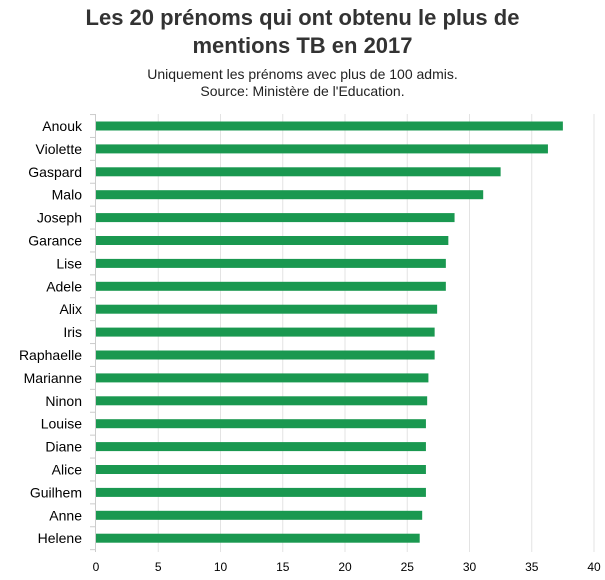 The width and height of the screenshot is (605, 580). What do you see at coordinates (532, 567) in the screenshot?
I see `x-tick-label: 35` at bounding box center [532, 567].